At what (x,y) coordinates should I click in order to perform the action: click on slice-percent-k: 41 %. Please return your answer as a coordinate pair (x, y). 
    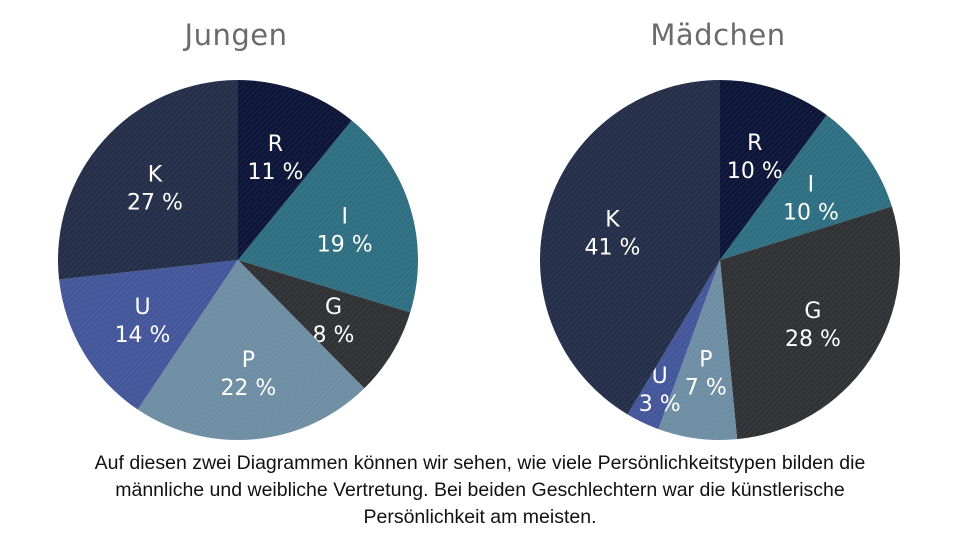
    Looking at the image, I should click on (612, 247).